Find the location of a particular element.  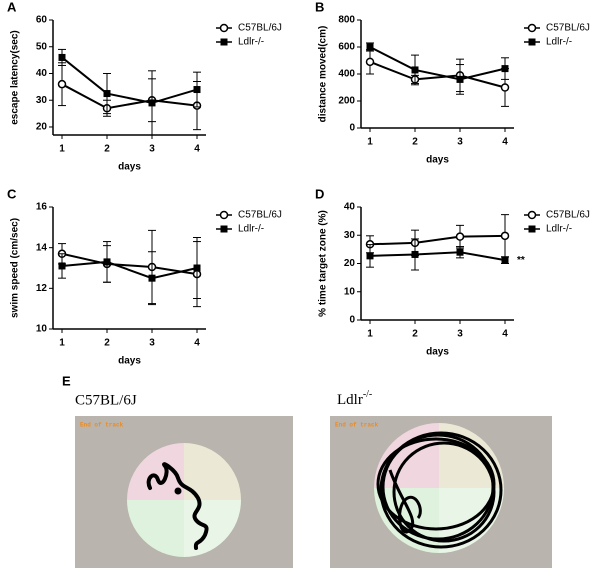

panel-label: E is located at coordinates (66, 380).